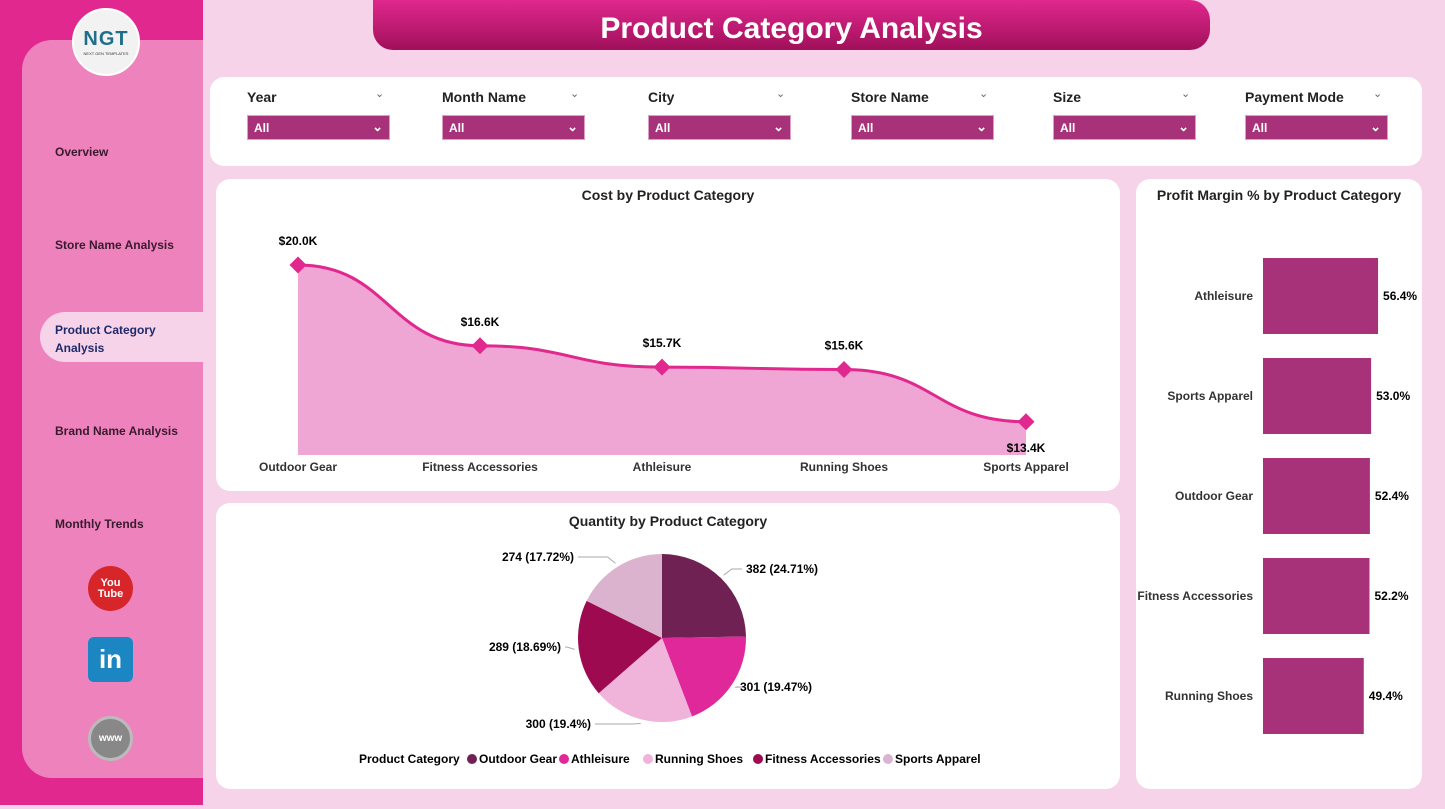 This screenshot has width=1445, height=809. What do you see at coordinates (844, 467) in the screenshot?
I see `x-tick-label: Running Shoes` at bounding box center [844, 467].